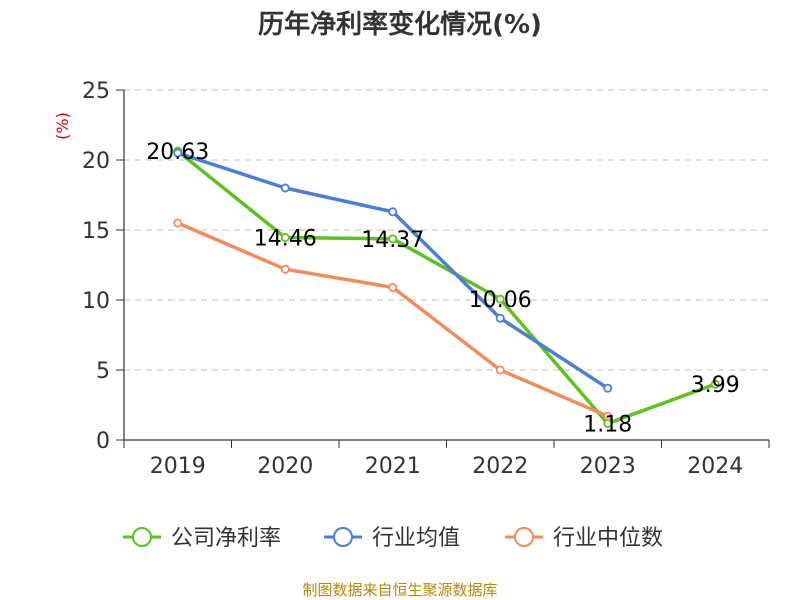  I want to click on source-note: 制图数据来自恒生聚源数据库, so click(399, 590).